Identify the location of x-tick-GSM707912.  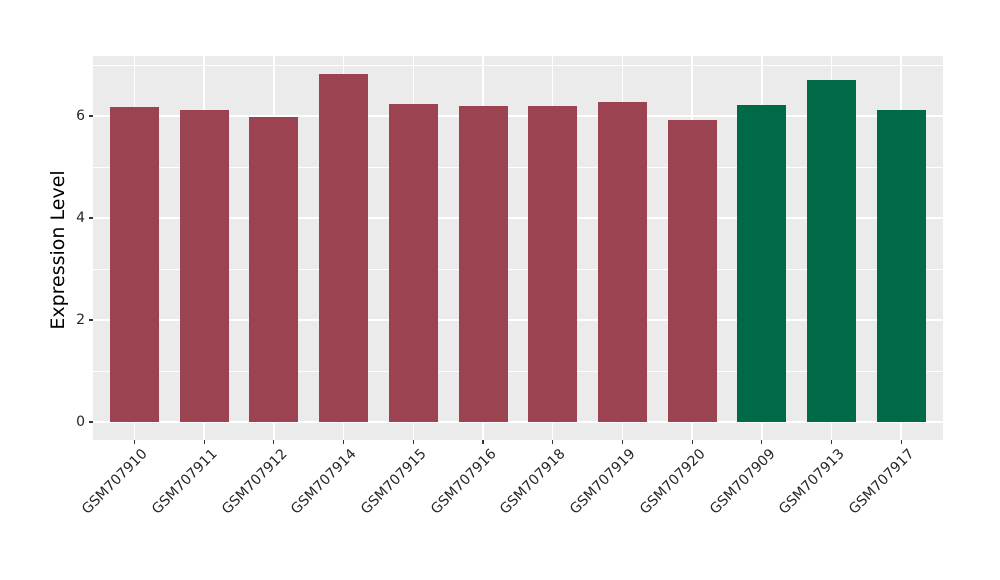
(274, 442).